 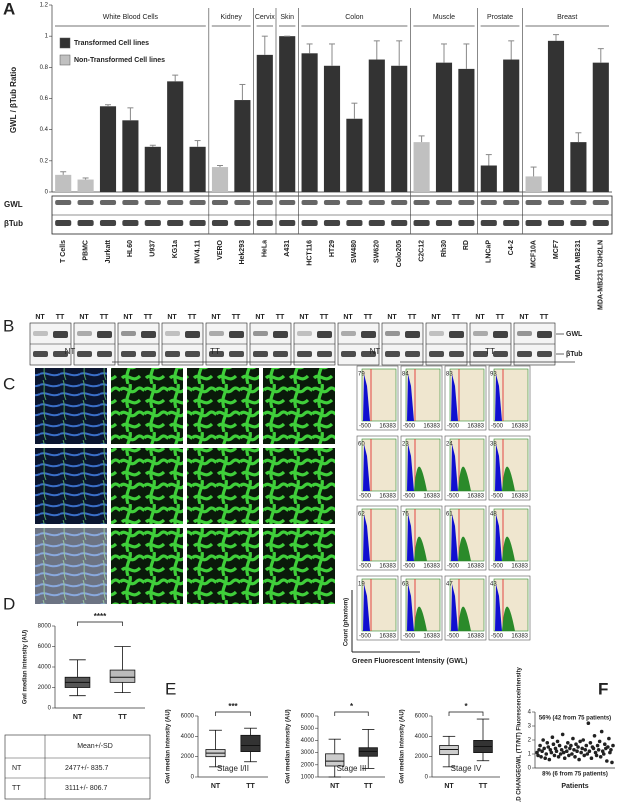 What do you see at coordinates (100, 616) in the screenshot?
I see `significance: ****` at bounding box center [100, 616].